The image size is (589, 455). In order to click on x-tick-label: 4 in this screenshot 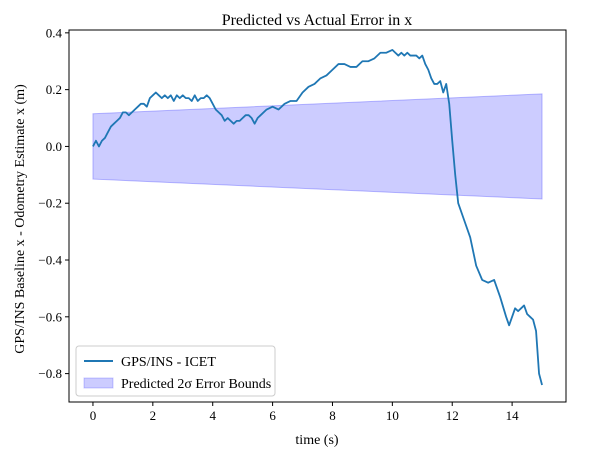, I will do `click(212, 415)`.